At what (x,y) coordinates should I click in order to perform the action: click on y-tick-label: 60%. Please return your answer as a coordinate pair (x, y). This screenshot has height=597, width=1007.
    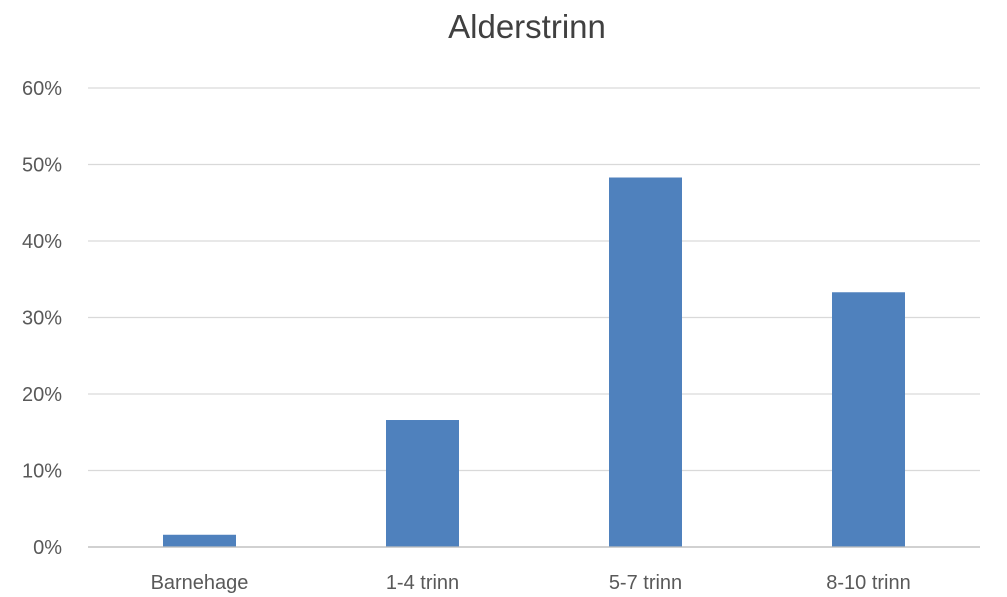
    Looking at the image, I should click on (42, 89).